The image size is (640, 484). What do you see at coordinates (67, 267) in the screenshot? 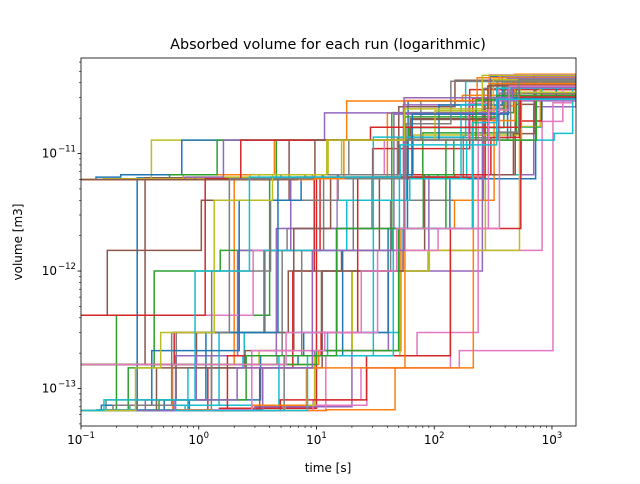
I see `y-tick-exponent: −12` at bounding box center [67, 267].